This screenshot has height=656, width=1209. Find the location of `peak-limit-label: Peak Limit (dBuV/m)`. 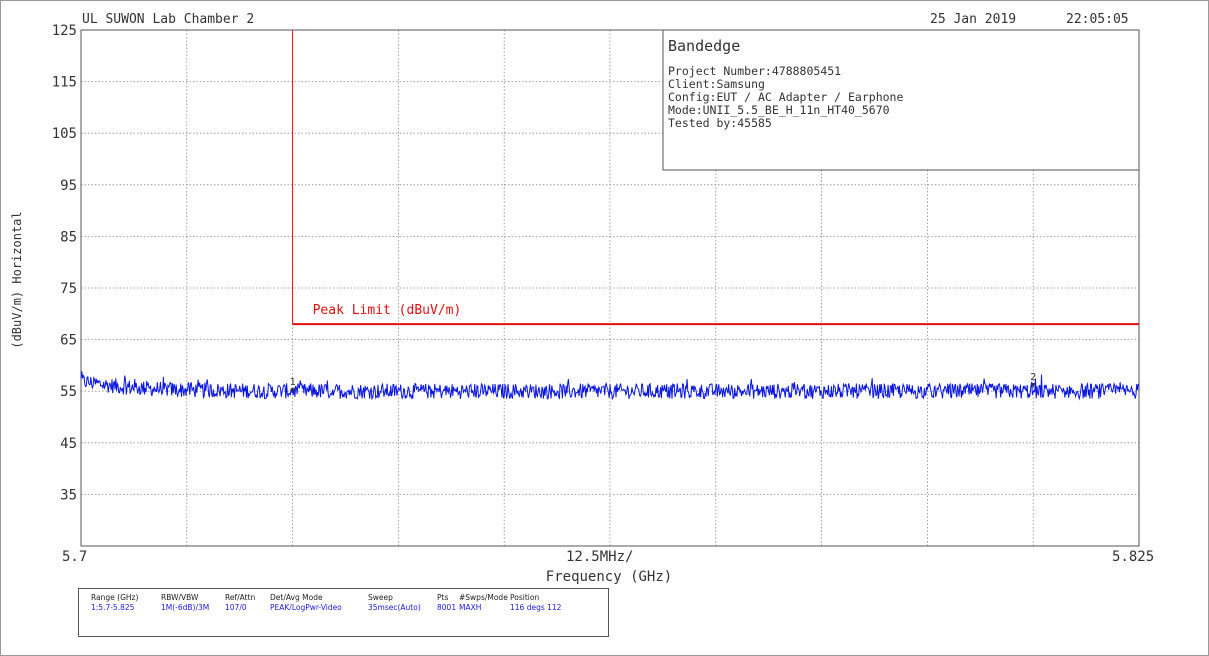

peak-limit-label: Peak Limit (dBuV/m) is located at coordinates (387, 310).